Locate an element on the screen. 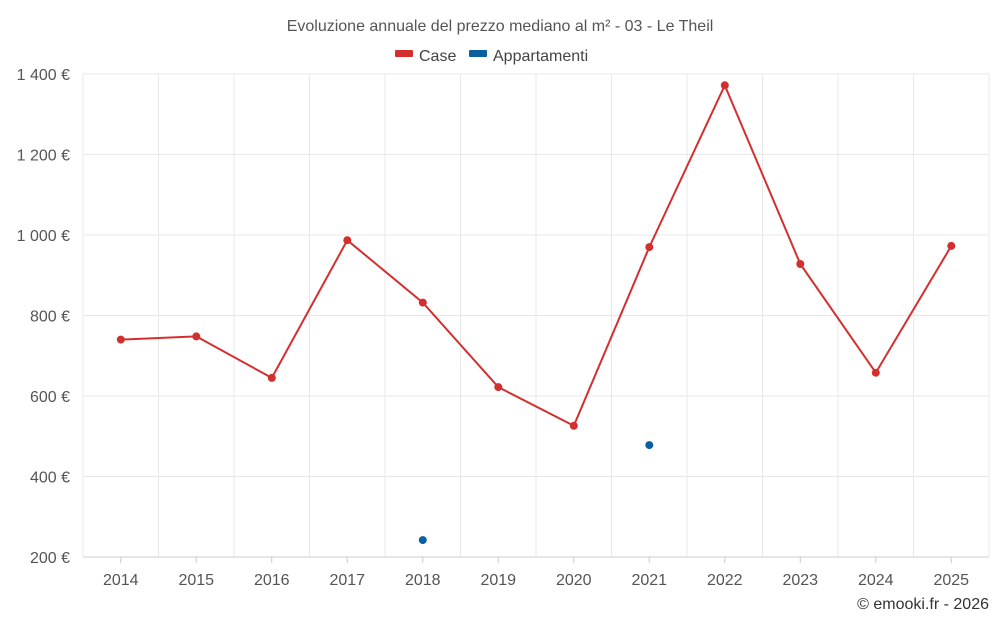  x-tick-label: 2025 is located at coordinates (951, 580).